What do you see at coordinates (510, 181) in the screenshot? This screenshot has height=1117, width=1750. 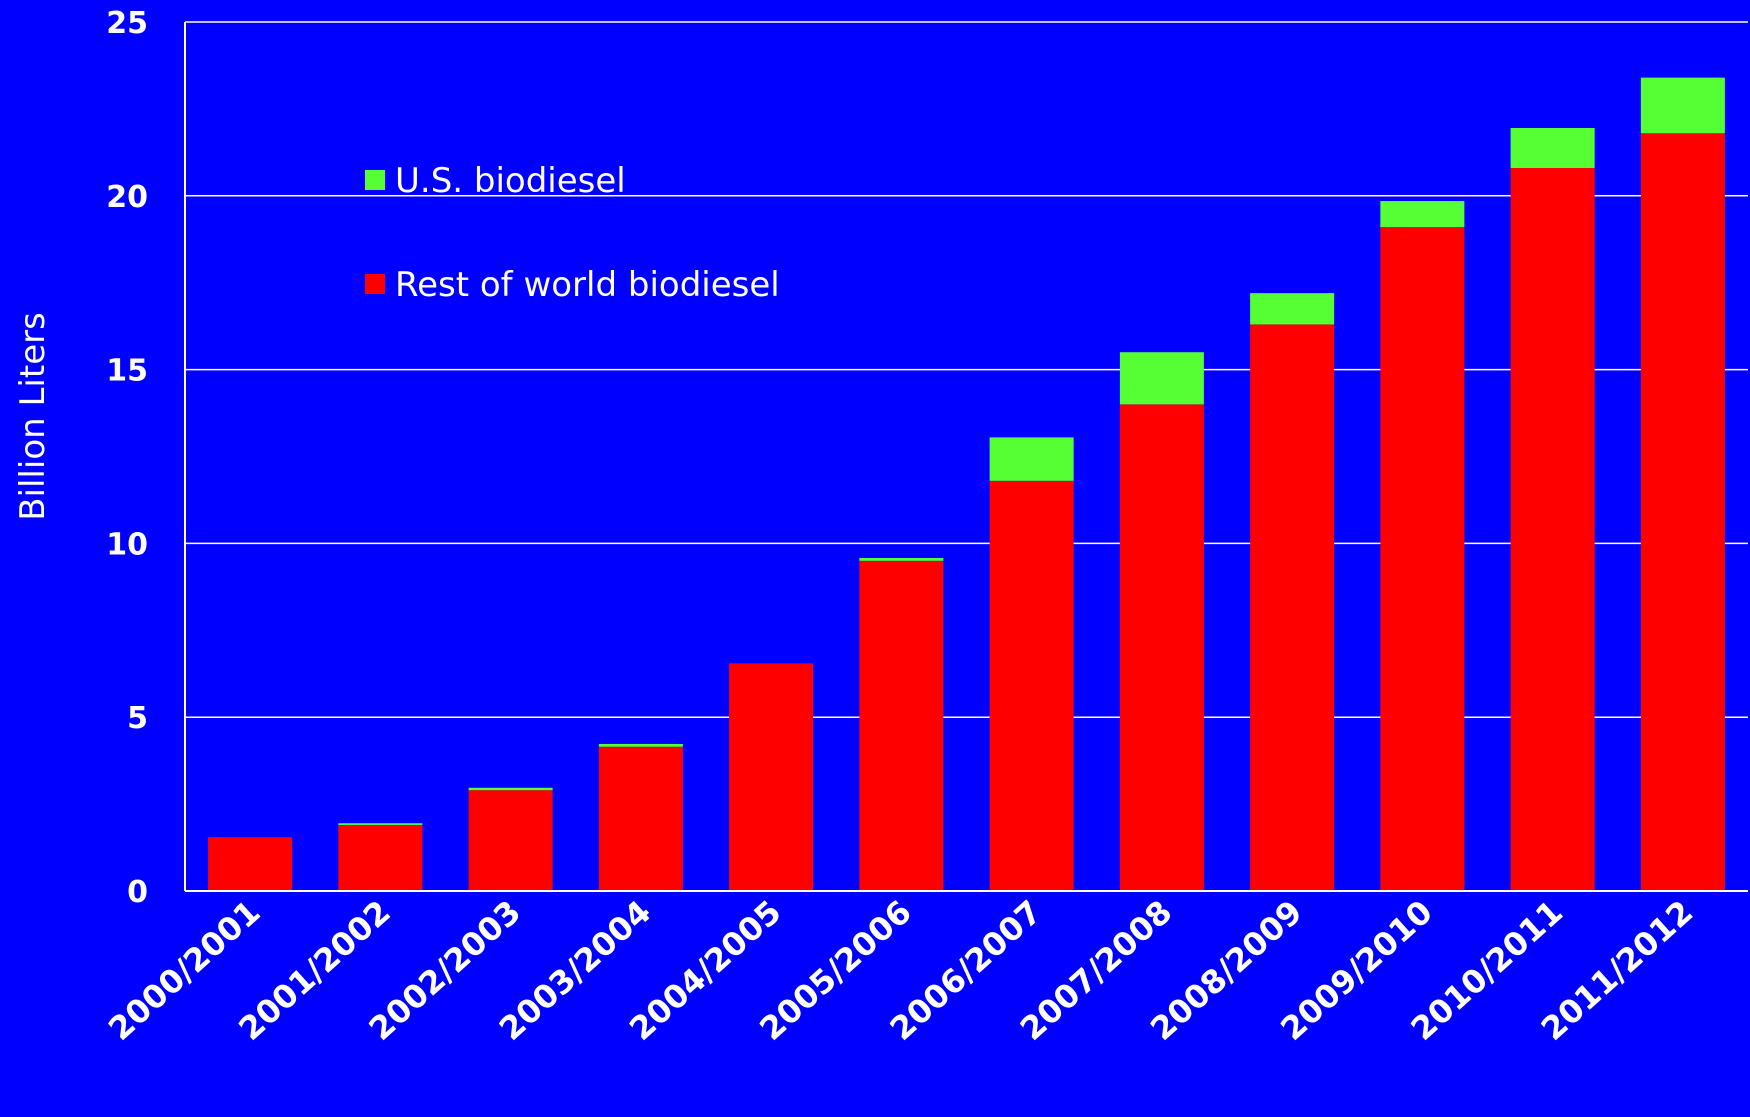 I see `legend-label-us: U.S. biodiesel` at bounding box center [510, 181].